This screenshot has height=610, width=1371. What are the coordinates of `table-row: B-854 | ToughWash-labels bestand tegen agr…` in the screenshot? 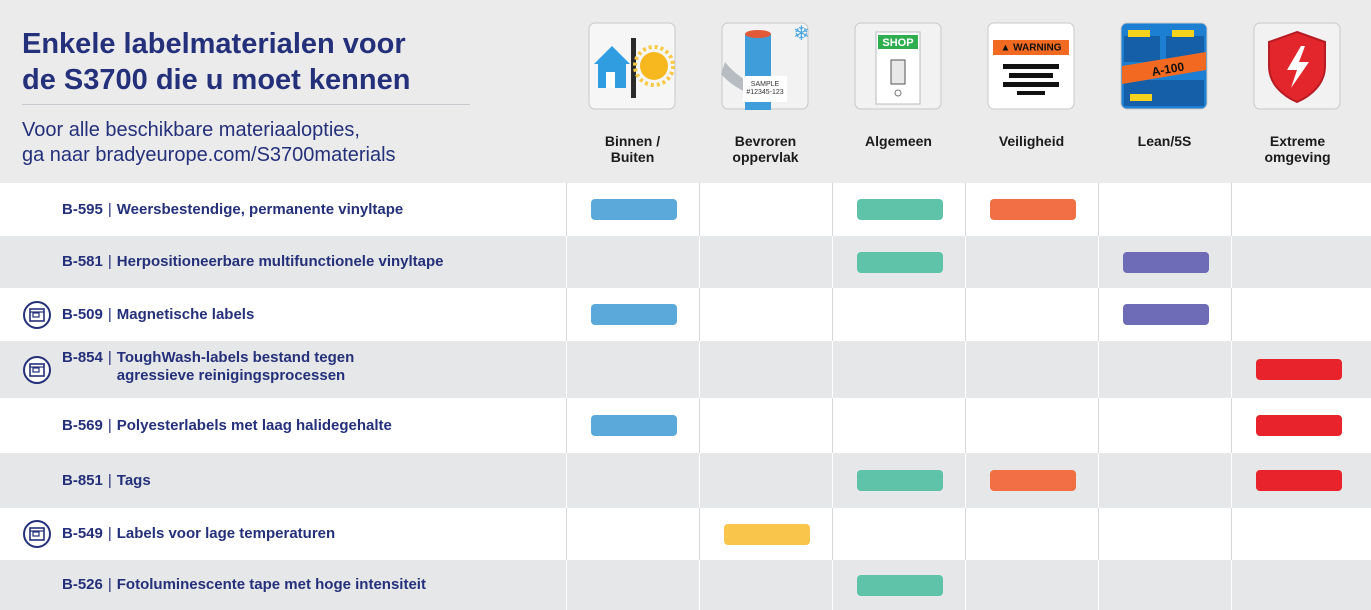 It's located at (685, 369).